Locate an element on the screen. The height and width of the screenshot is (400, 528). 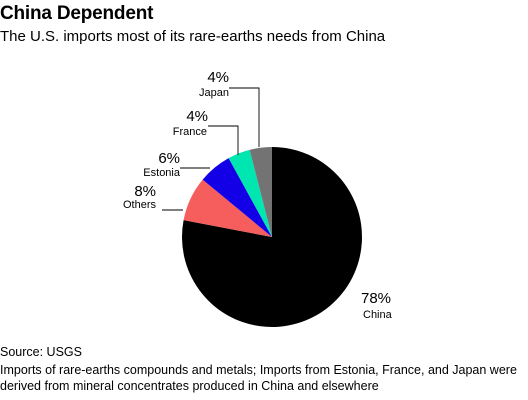
category-label-france: France is located at coordinates (190, 132).